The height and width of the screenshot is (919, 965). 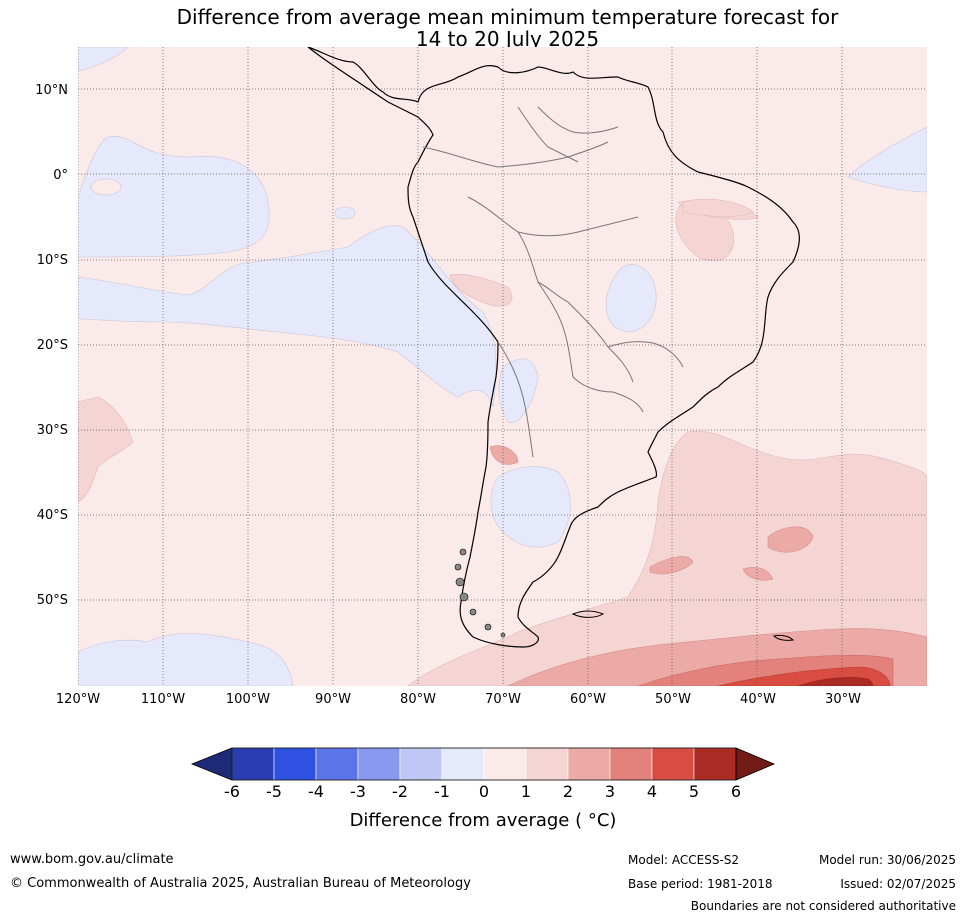 I want to click on falkland-islands, so click(x=588, y=614).